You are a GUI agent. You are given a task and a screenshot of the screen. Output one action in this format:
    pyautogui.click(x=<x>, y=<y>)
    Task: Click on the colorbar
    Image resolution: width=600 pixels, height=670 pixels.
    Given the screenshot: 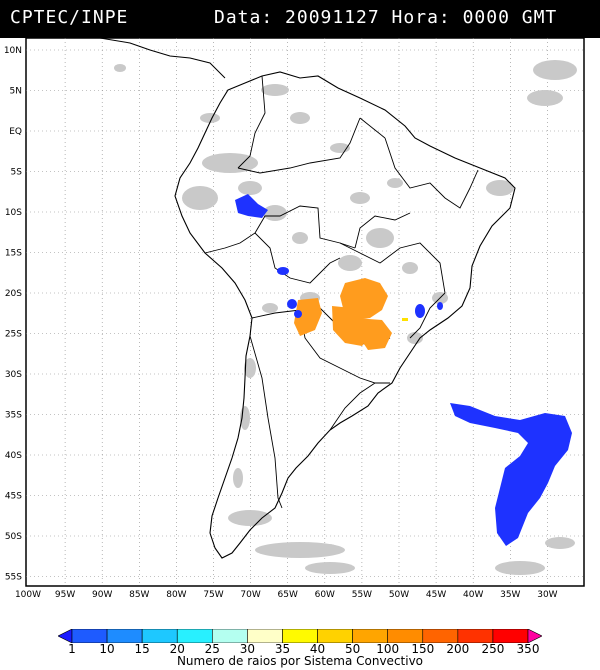 What is the action you would take?
    pyautogui.click(x=300, y=636)
    